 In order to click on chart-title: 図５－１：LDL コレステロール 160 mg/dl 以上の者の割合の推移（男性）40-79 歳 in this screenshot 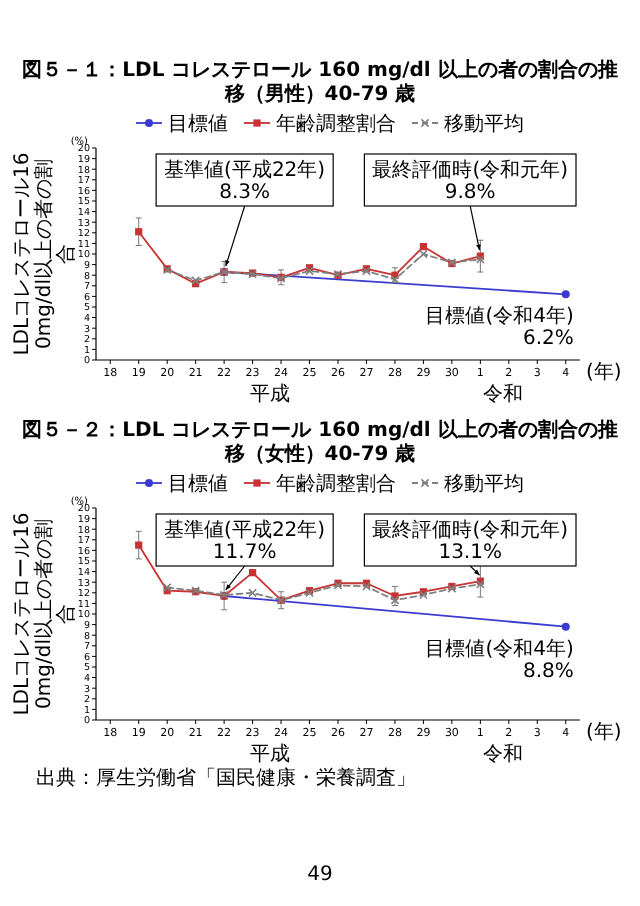, I will do `click(320, 82)`.